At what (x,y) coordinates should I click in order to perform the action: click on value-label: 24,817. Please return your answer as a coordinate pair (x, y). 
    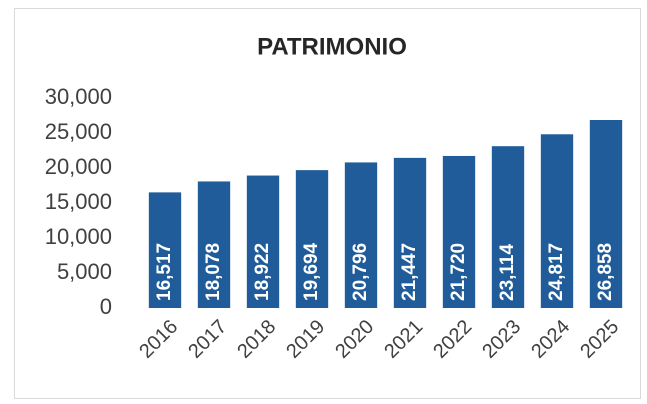
    Looking at the image, I should click on (556, 272).